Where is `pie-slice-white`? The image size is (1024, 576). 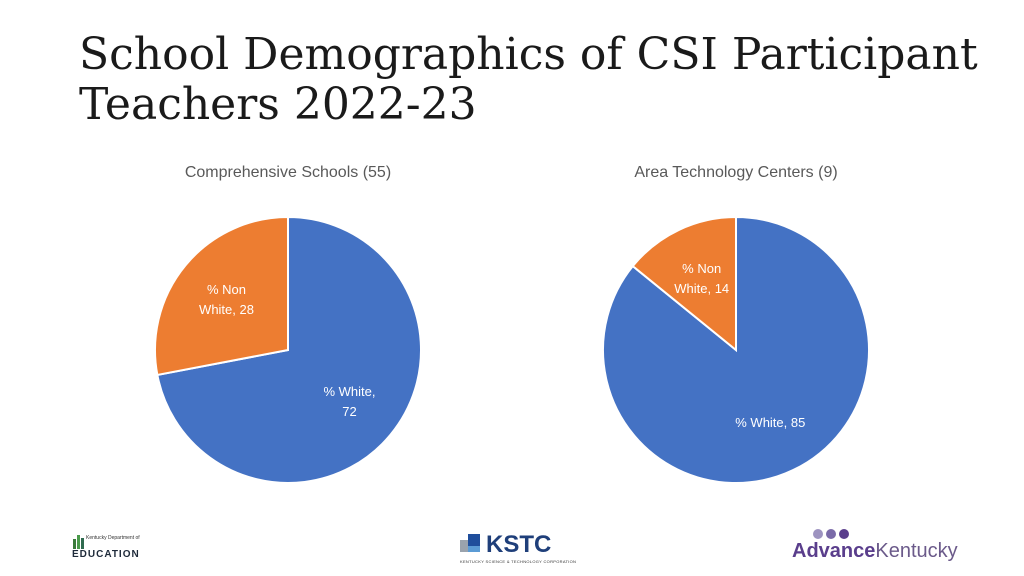
pie-slice-white is located at coordinates (289, 349).